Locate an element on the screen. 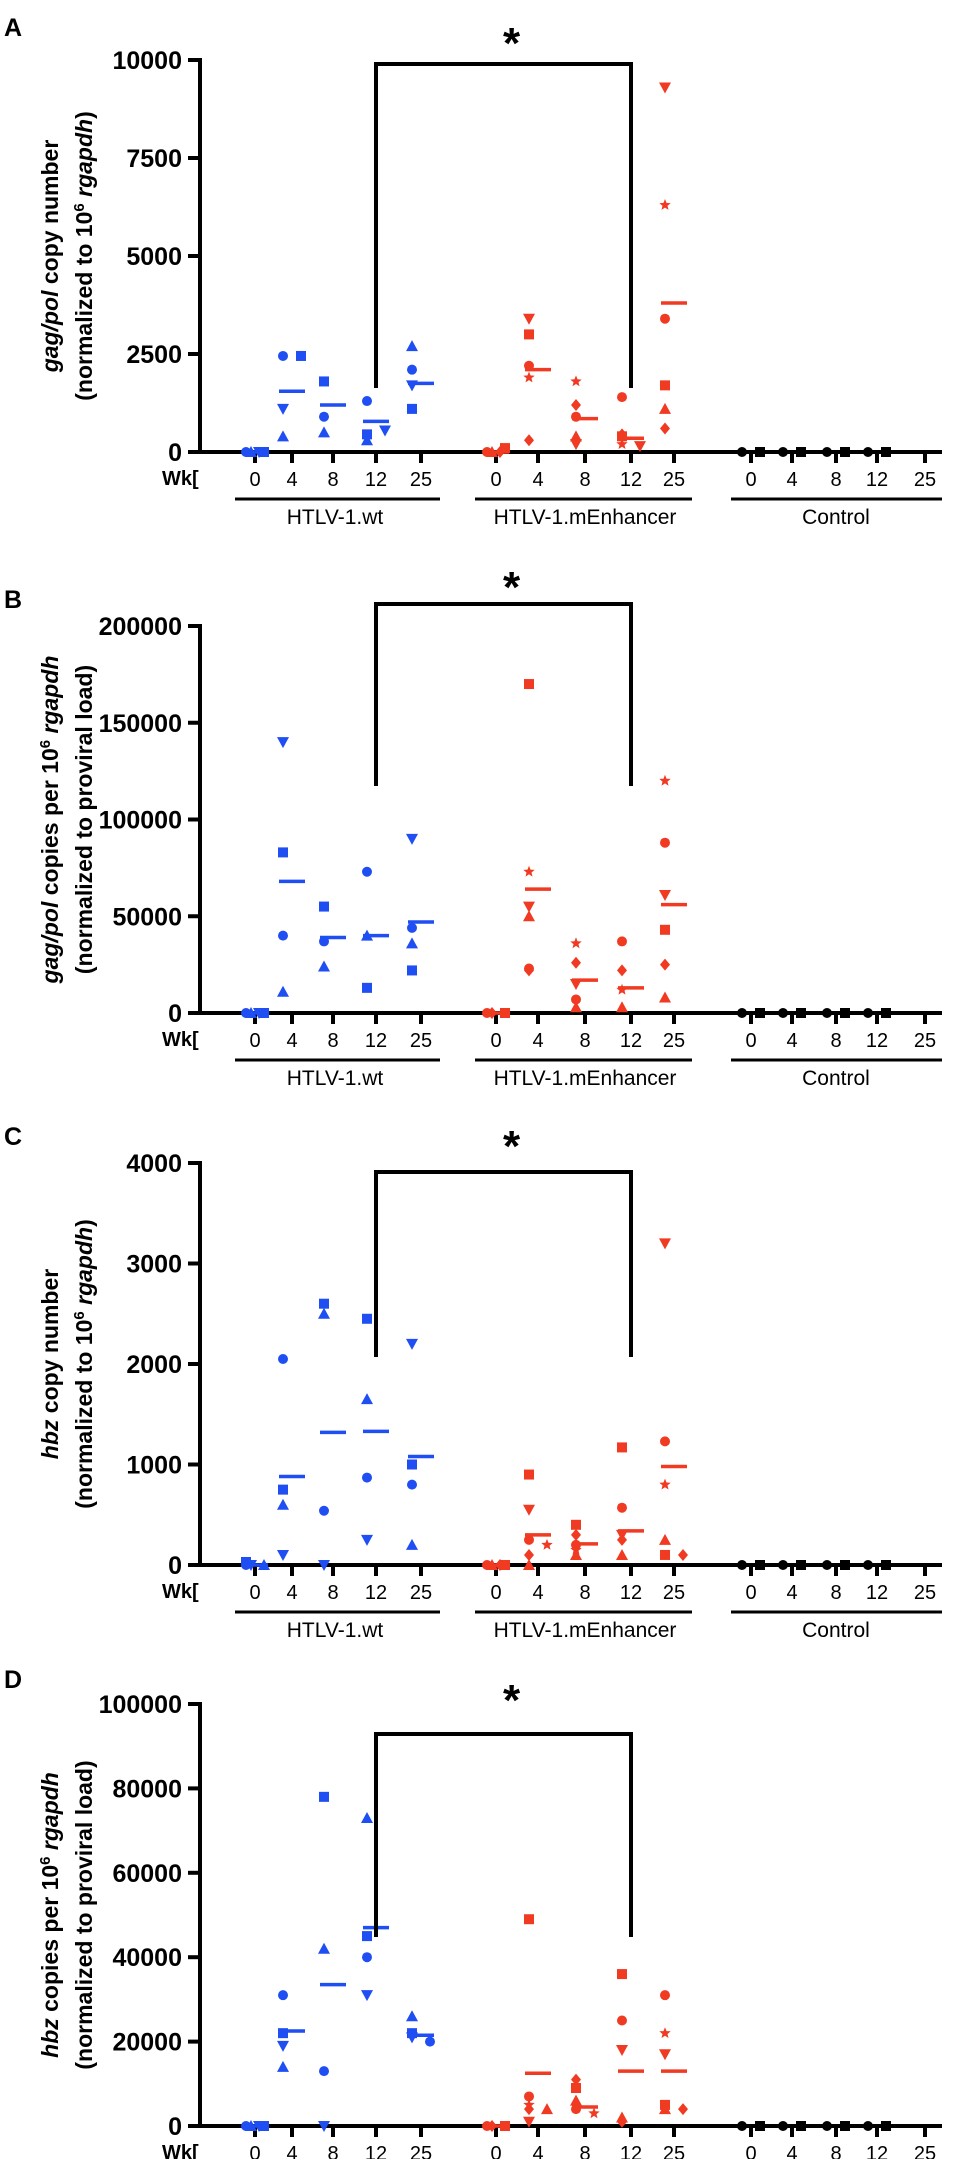  y-axis-title: gag/pol copy number is located at coordinates (50, 257).